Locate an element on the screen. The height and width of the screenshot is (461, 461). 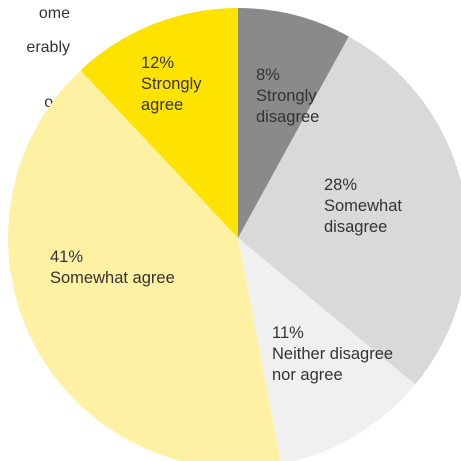
slice-category-label: agree is located at coordinates (162, 105).